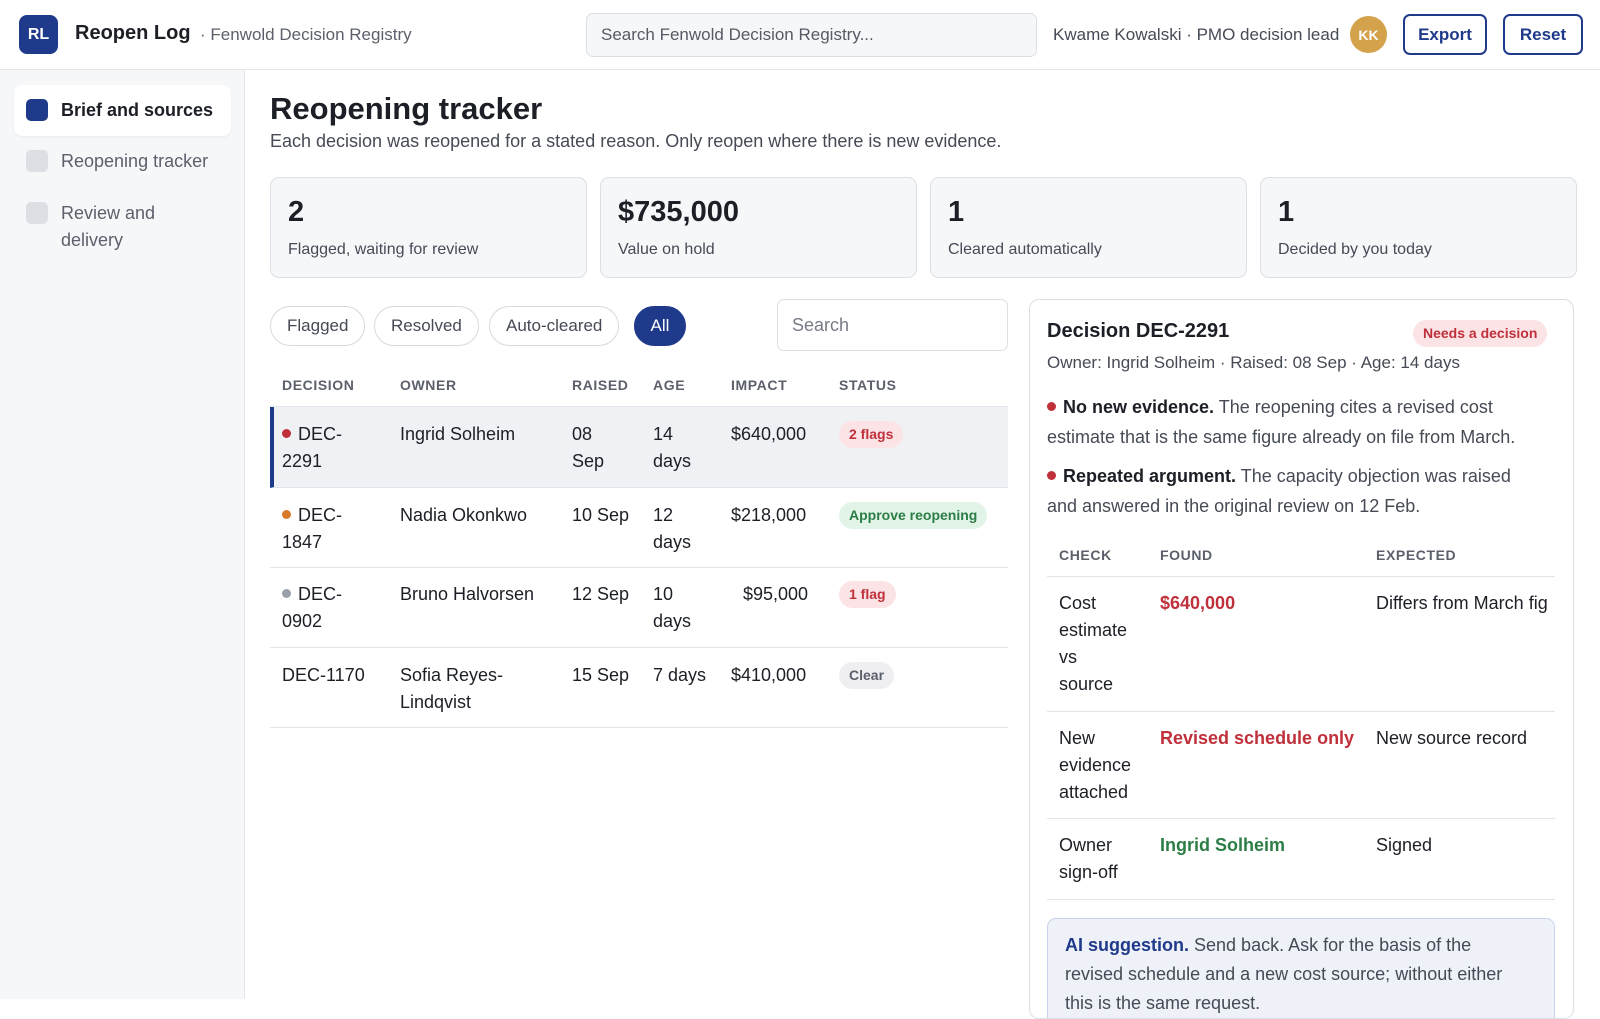 The height and width of the screenshot is (1019, 1600). I want to click on impact-cell: $218,000, so click(769, 515).